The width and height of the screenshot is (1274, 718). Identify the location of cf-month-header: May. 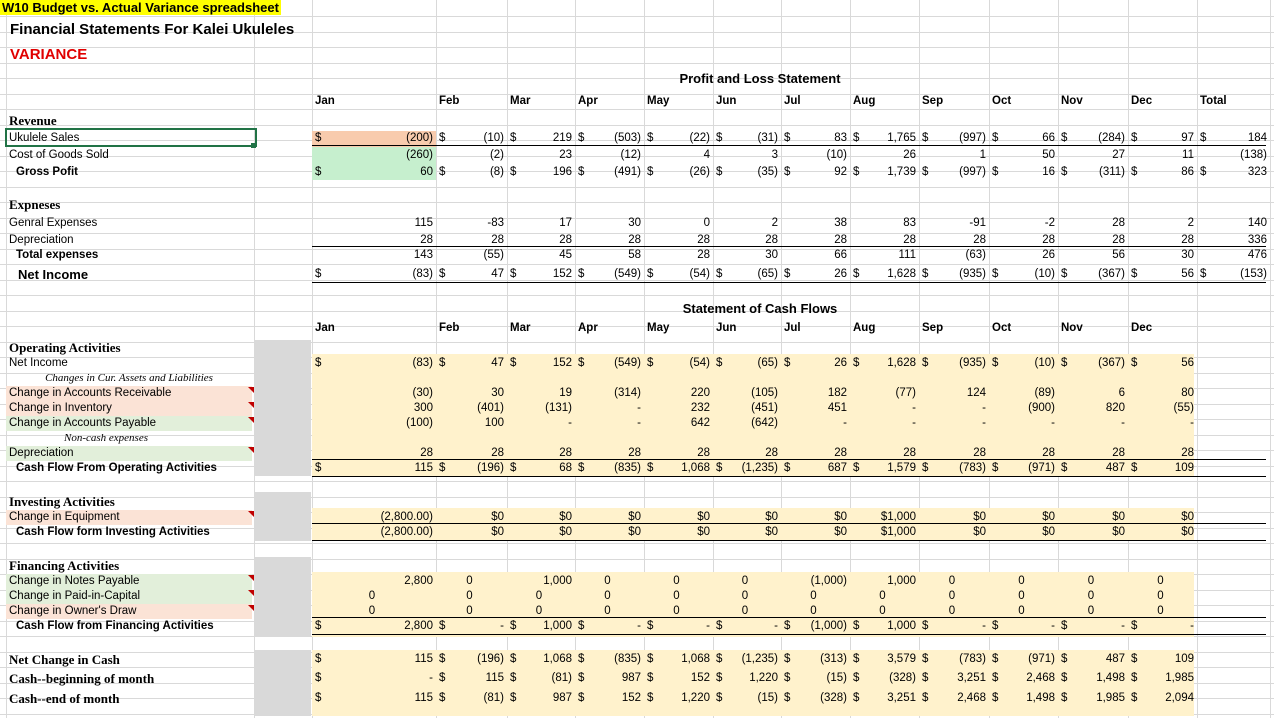
(658, 328).